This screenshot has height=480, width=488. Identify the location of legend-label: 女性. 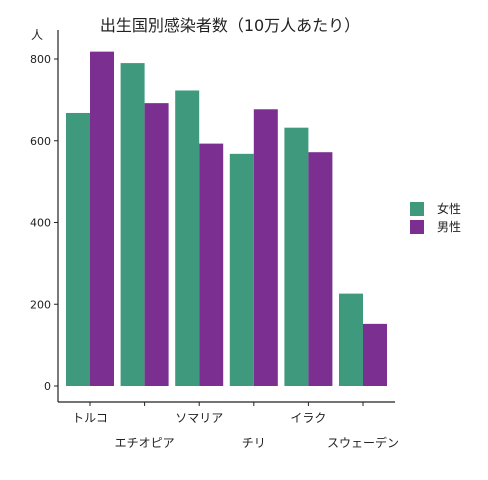
(449, 208).